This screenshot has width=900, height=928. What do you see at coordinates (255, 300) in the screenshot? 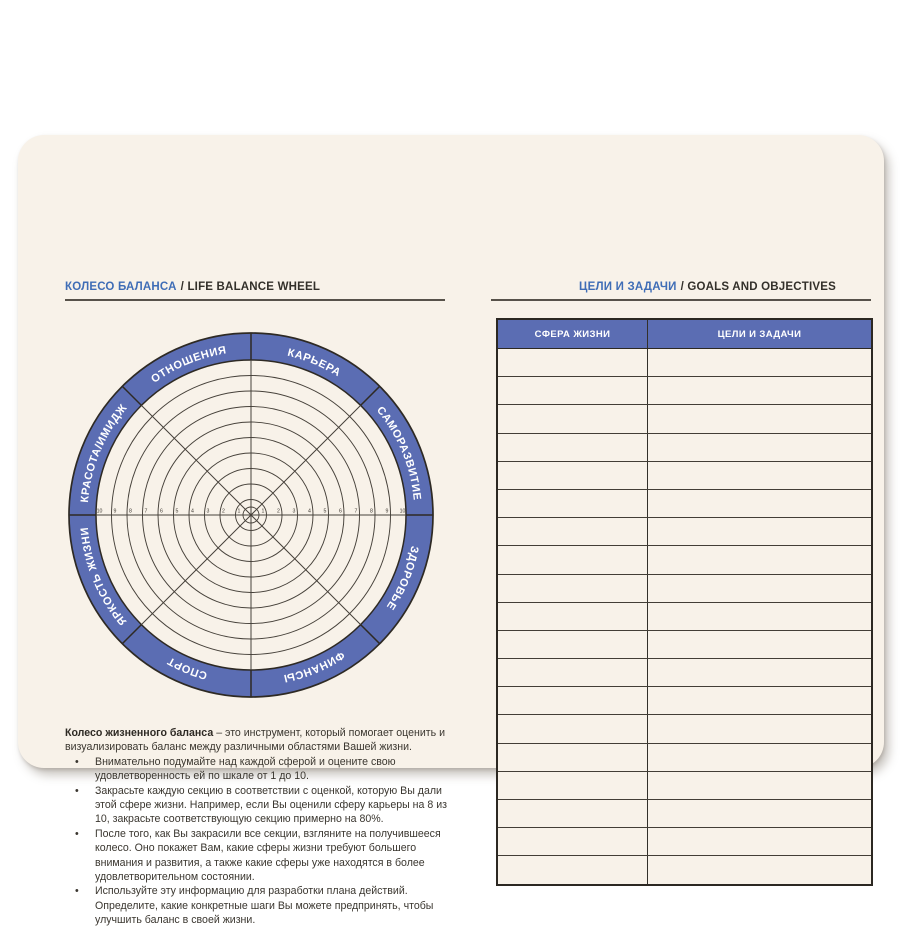
I see `left-header-rule` at bounding box center [255, 300].